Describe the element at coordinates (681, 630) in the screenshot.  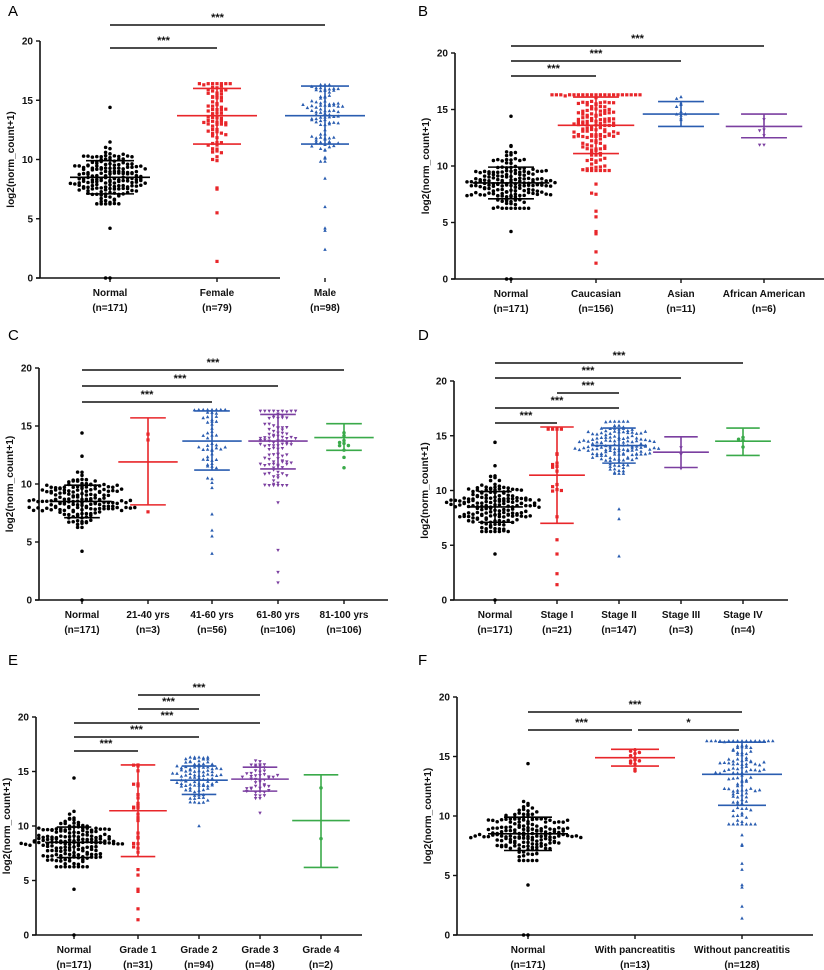
I see `x-tick-n-label: (n=3)` at that location.